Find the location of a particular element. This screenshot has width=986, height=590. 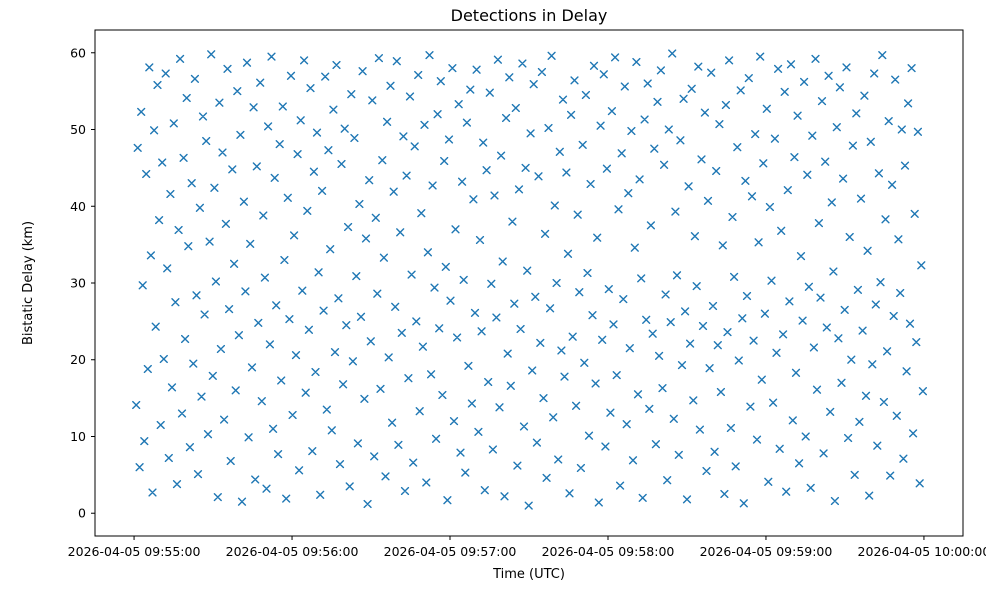

x-axis-label: Time (UTC) is located at coordinates (528, 574).